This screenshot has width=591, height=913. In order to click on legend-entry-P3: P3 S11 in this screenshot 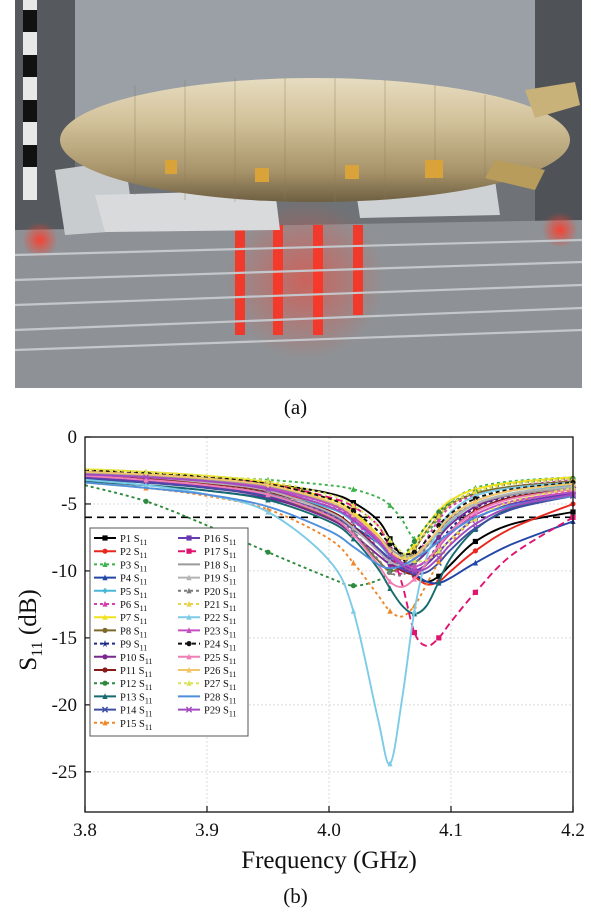, I will do `click(120, 566)`.